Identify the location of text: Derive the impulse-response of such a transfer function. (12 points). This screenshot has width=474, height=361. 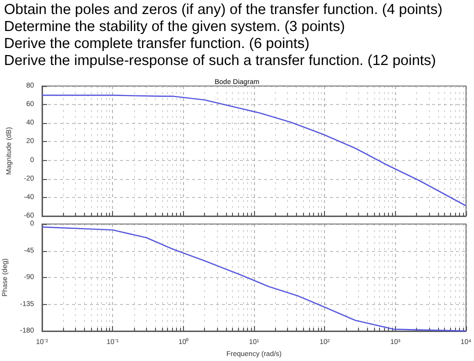
(220, 61).